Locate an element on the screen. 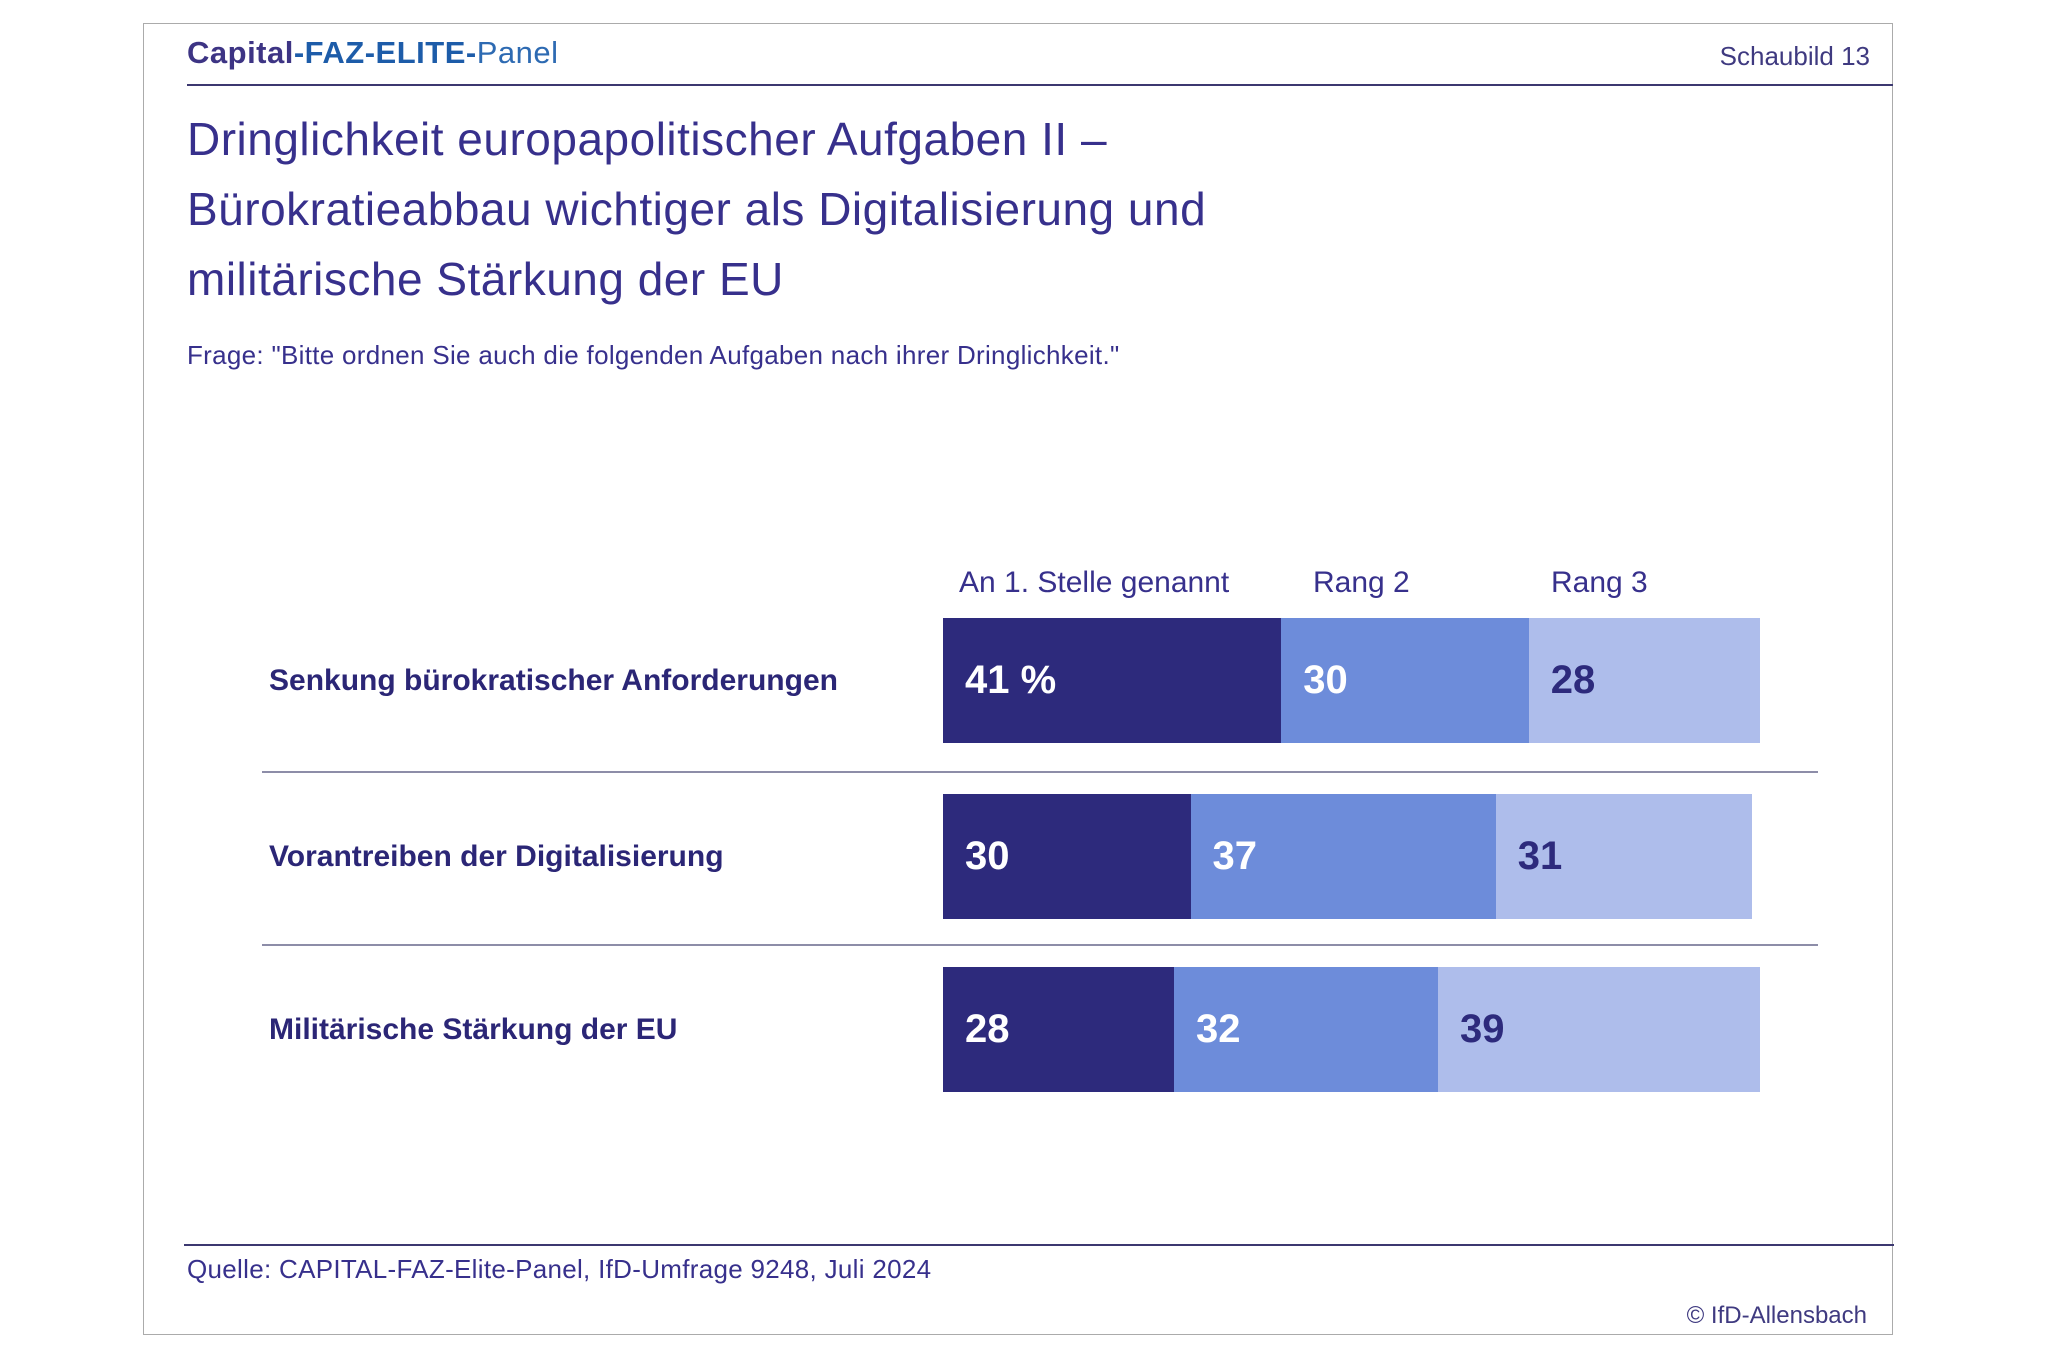  segment-value: 32 is located at coordinates (1218, 1029).